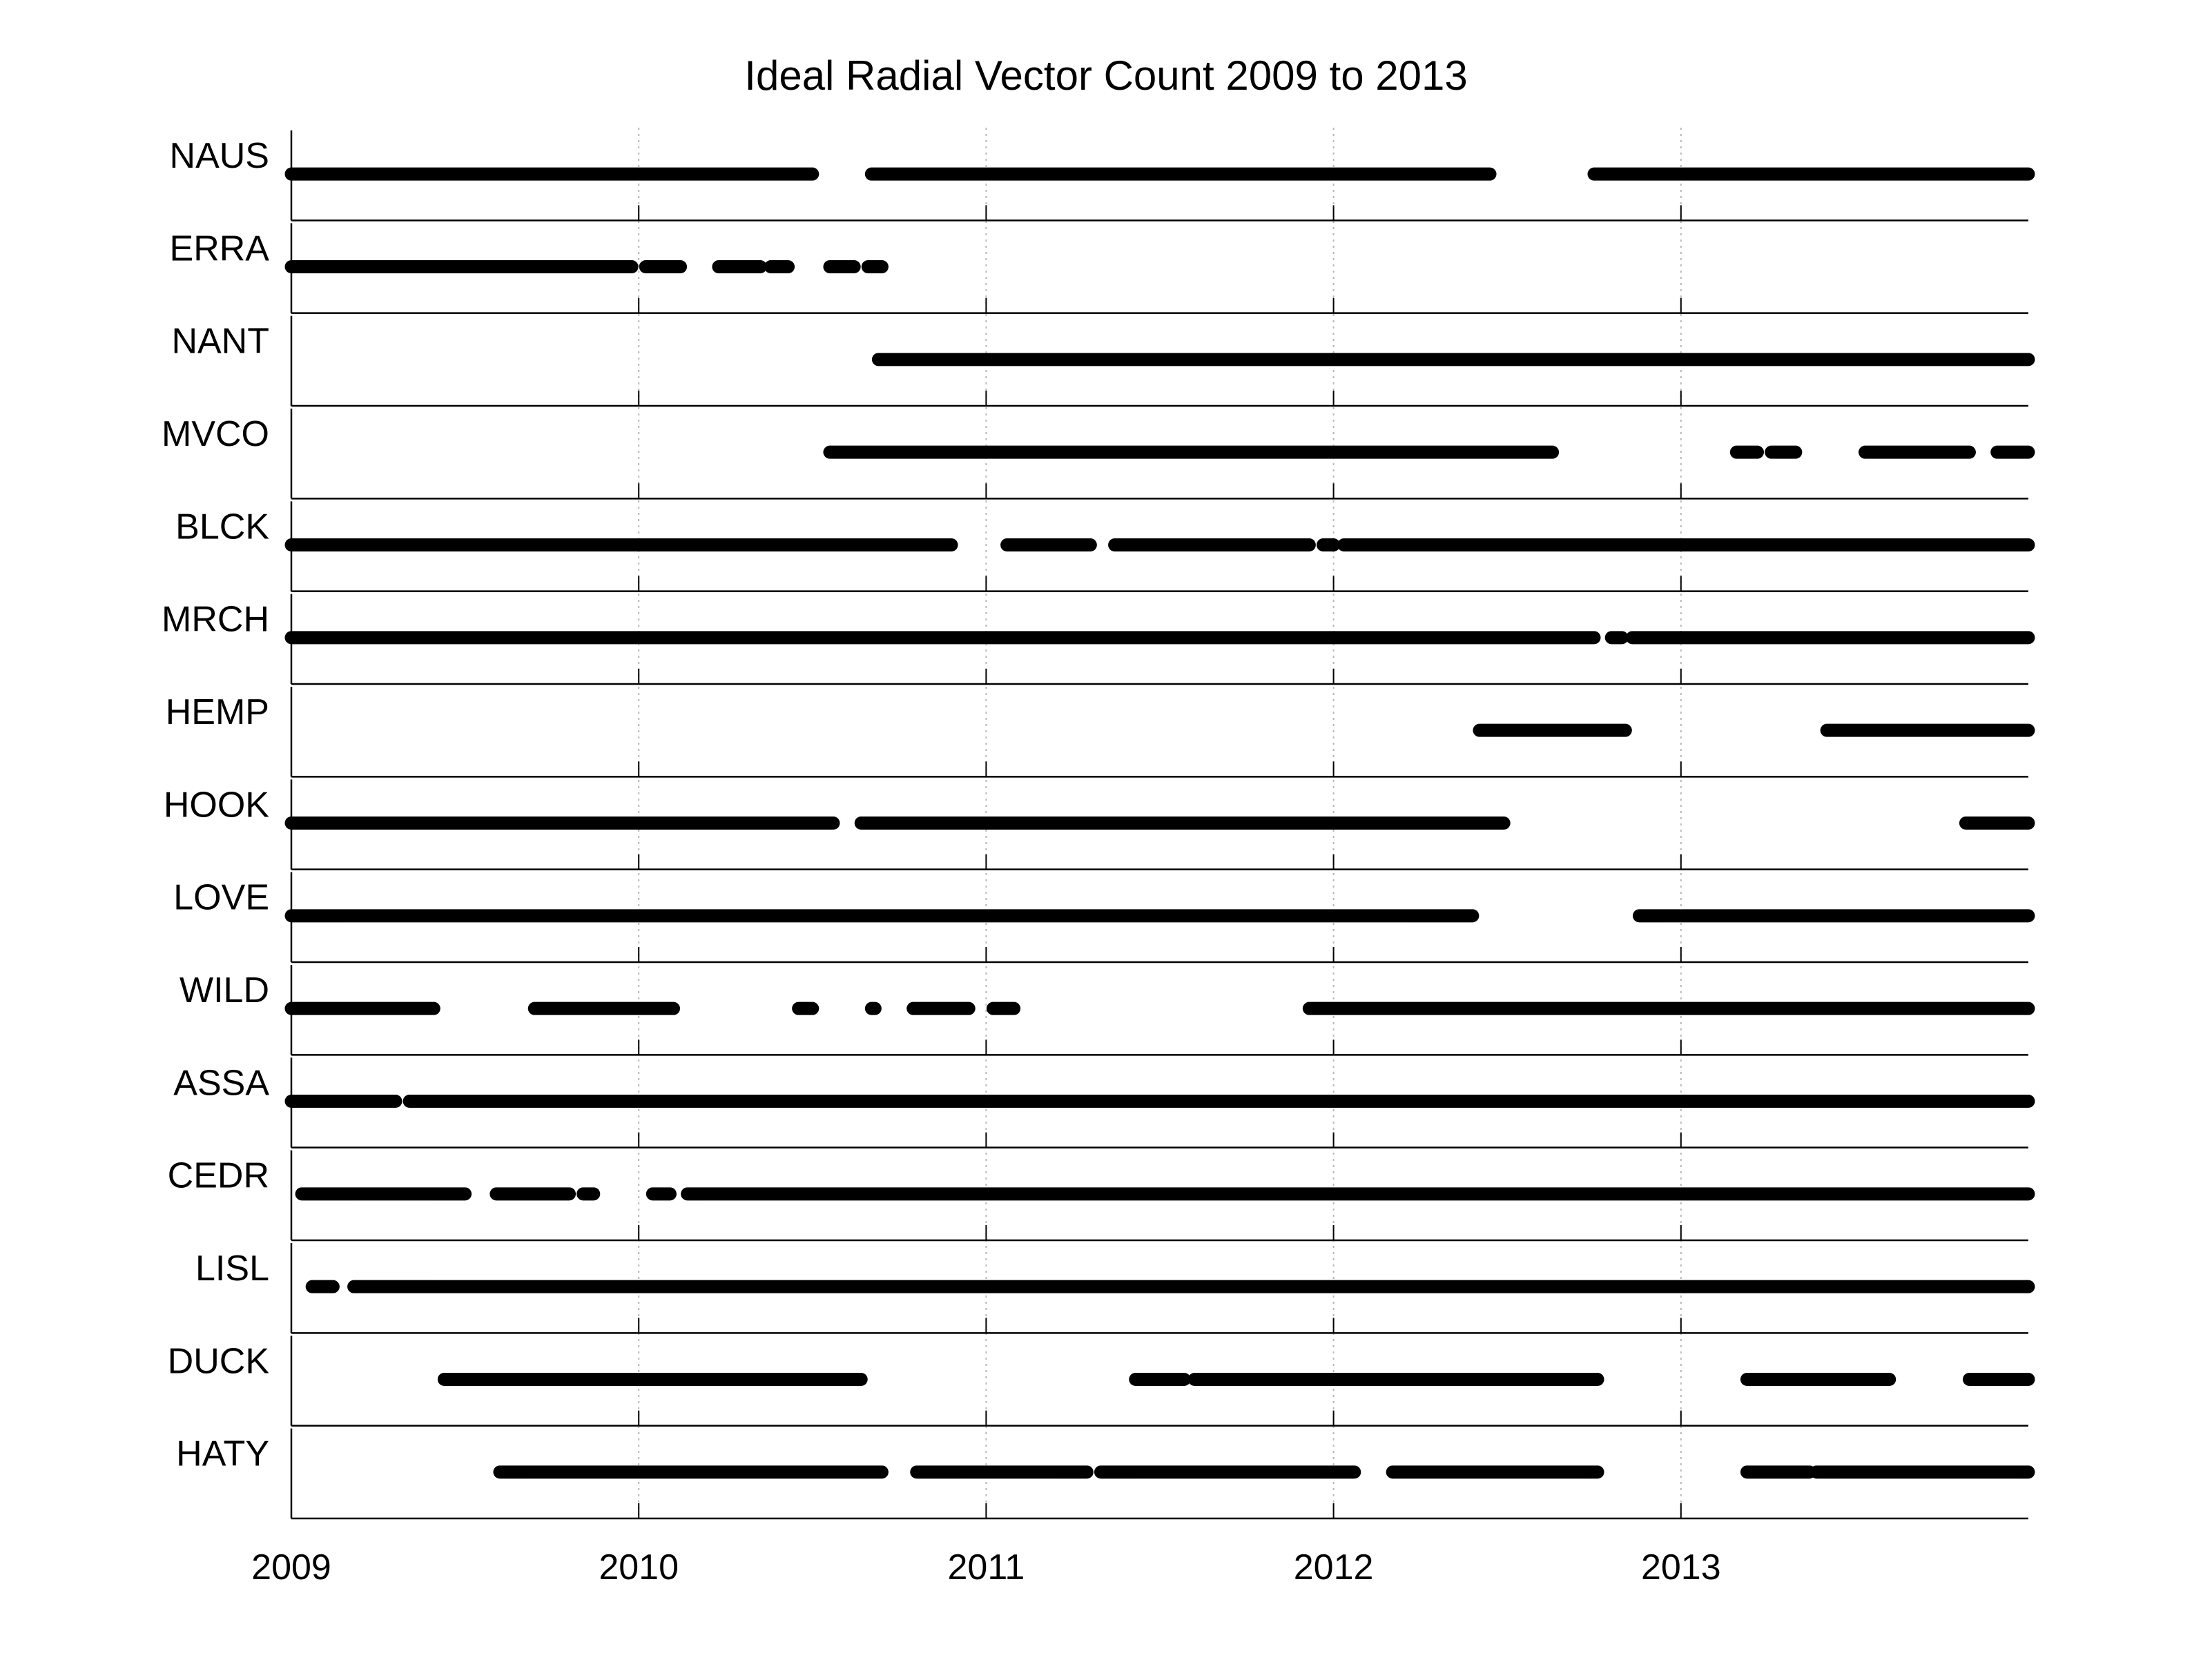 The height and width of the screenshot is (1662, 2212). I want to click on panel-hemp: HEMP, so click(1100, 732).